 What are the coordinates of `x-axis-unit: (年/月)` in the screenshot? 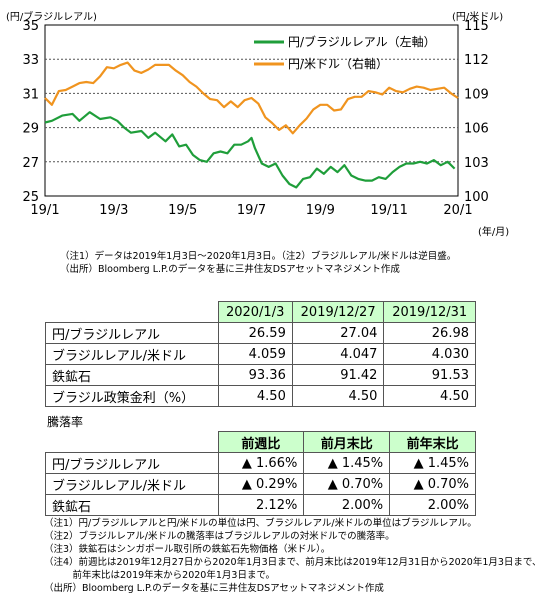 It's located at (494, 232).